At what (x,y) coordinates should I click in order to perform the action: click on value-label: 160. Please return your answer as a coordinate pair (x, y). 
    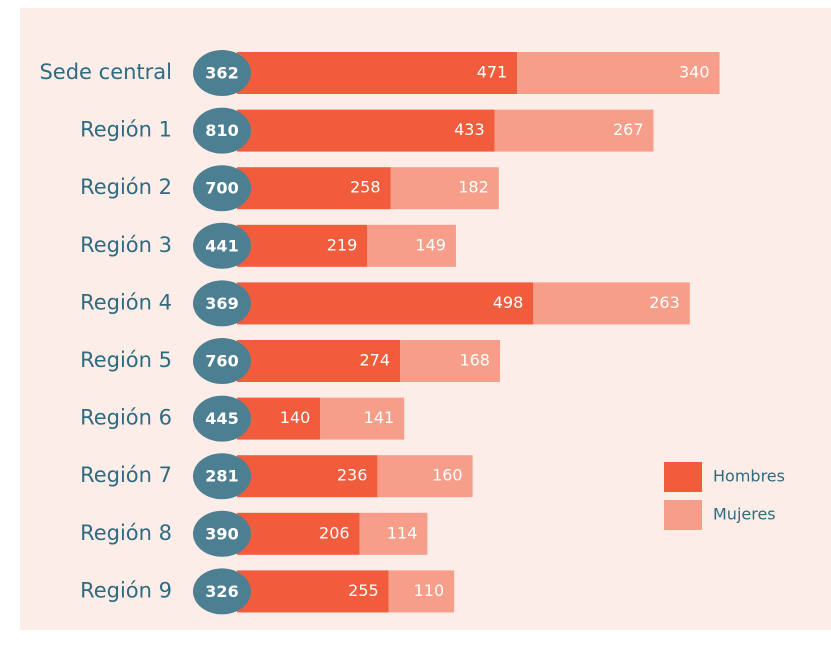
    Looking at the image, I should click on (447, 475).